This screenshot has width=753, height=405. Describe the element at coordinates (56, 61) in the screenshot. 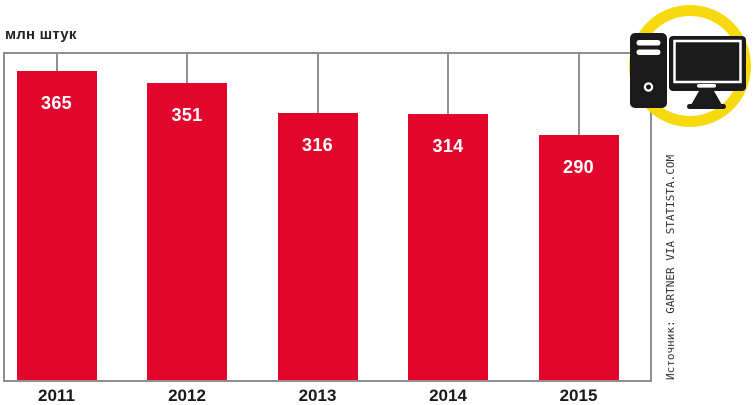

I see `bar-connector-2011` at that location.